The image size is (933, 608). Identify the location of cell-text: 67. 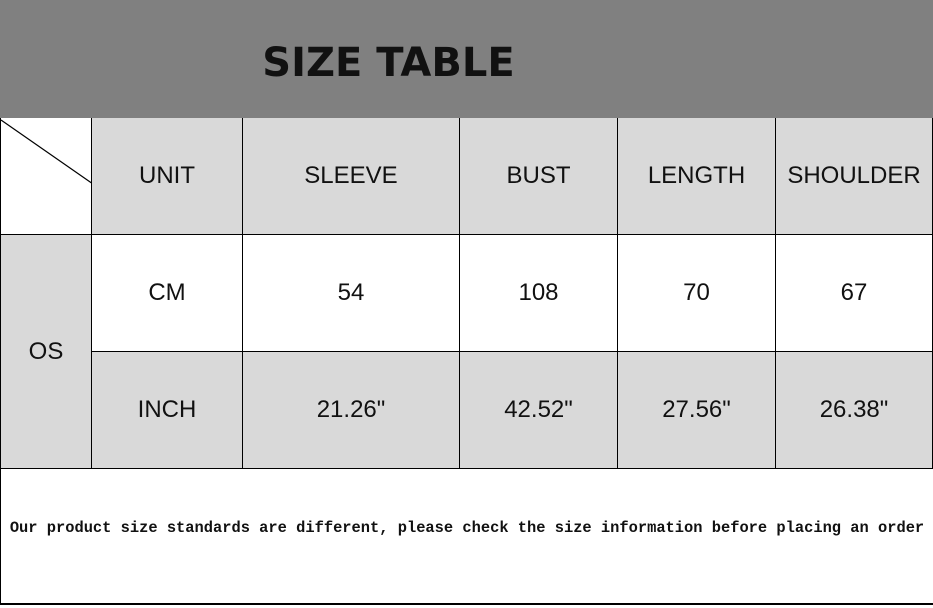
(854, 292).